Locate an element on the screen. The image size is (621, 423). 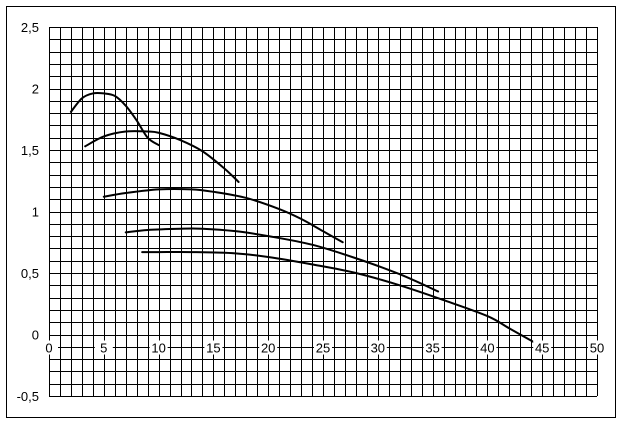
y-tick-label: 1,5 is located at coordinates (30, 150).